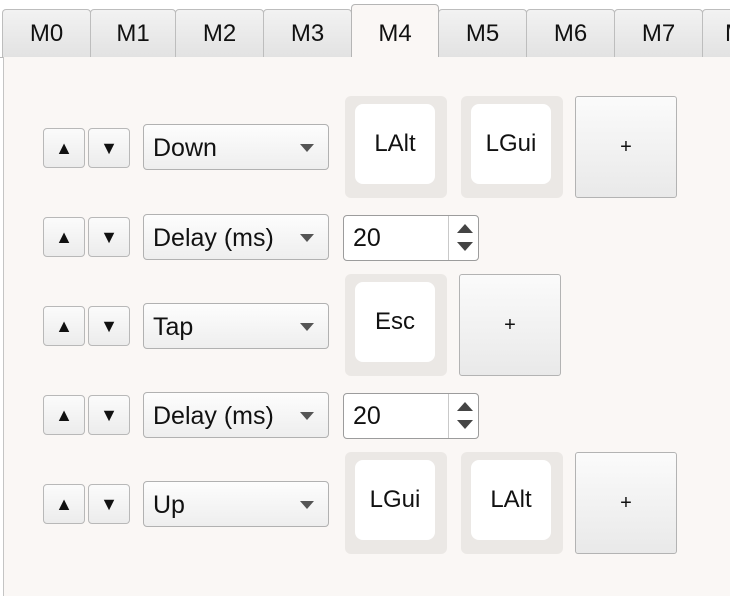  Describe the element at coordinates (173, 327) in the screenshot. I see `action-select-value: Tap` at that location.